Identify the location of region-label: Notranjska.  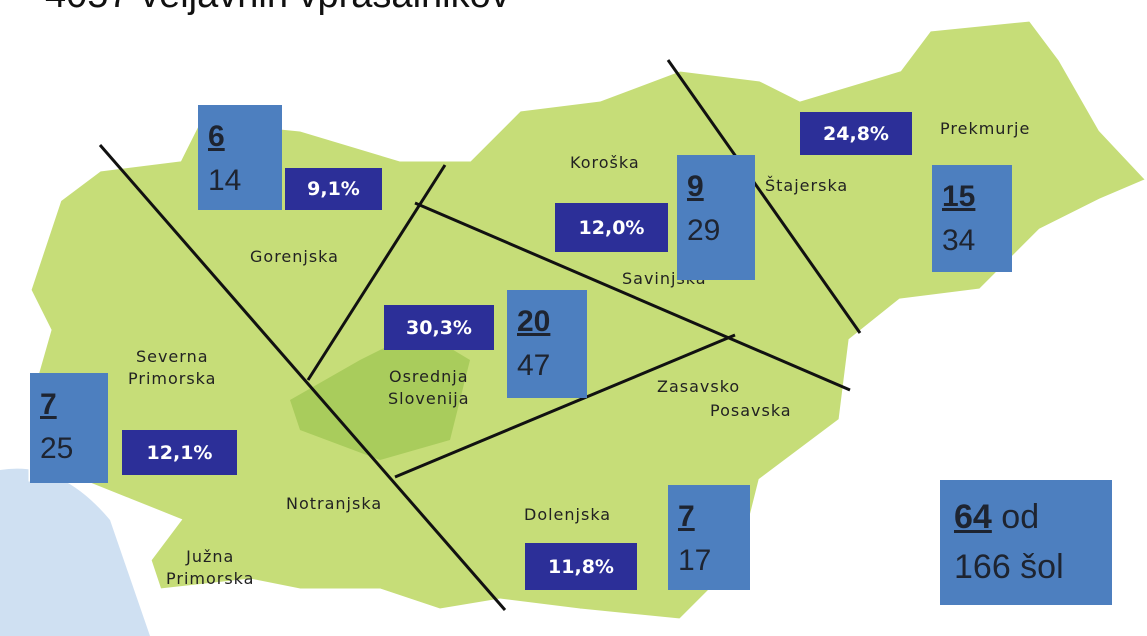
(334, 503).